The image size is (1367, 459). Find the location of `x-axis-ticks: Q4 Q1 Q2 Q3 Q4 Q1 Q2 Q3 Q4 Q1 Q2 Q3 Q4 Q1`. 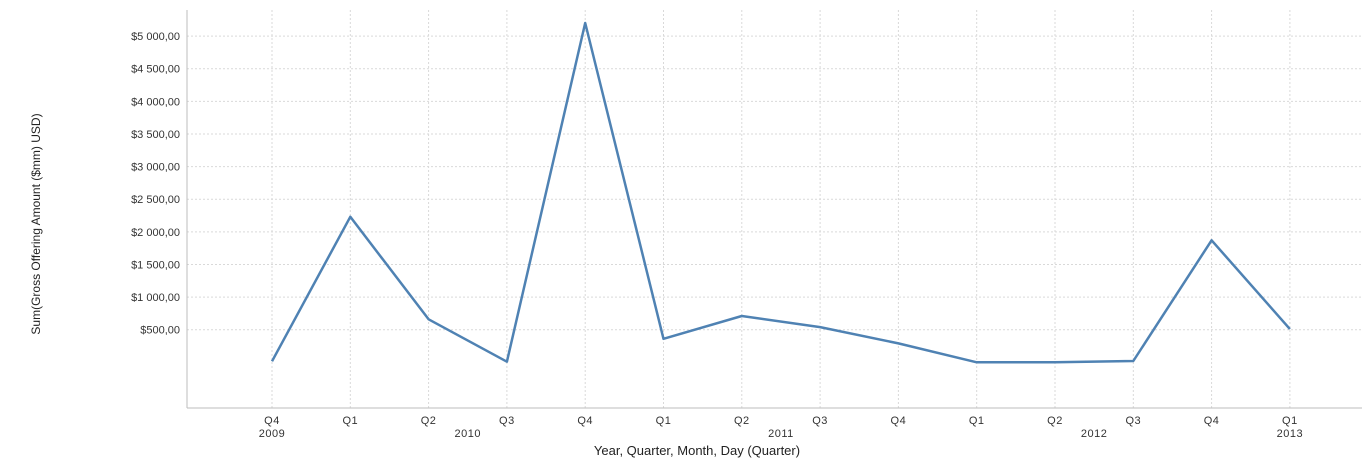

x-axis-ticks: Q4 Q1 Q2 Q3 Q4 Q1 Q2 Q3 Q4 Q1 Q2 Q3 Q4 Q1 is located at coordinates (781, 421).